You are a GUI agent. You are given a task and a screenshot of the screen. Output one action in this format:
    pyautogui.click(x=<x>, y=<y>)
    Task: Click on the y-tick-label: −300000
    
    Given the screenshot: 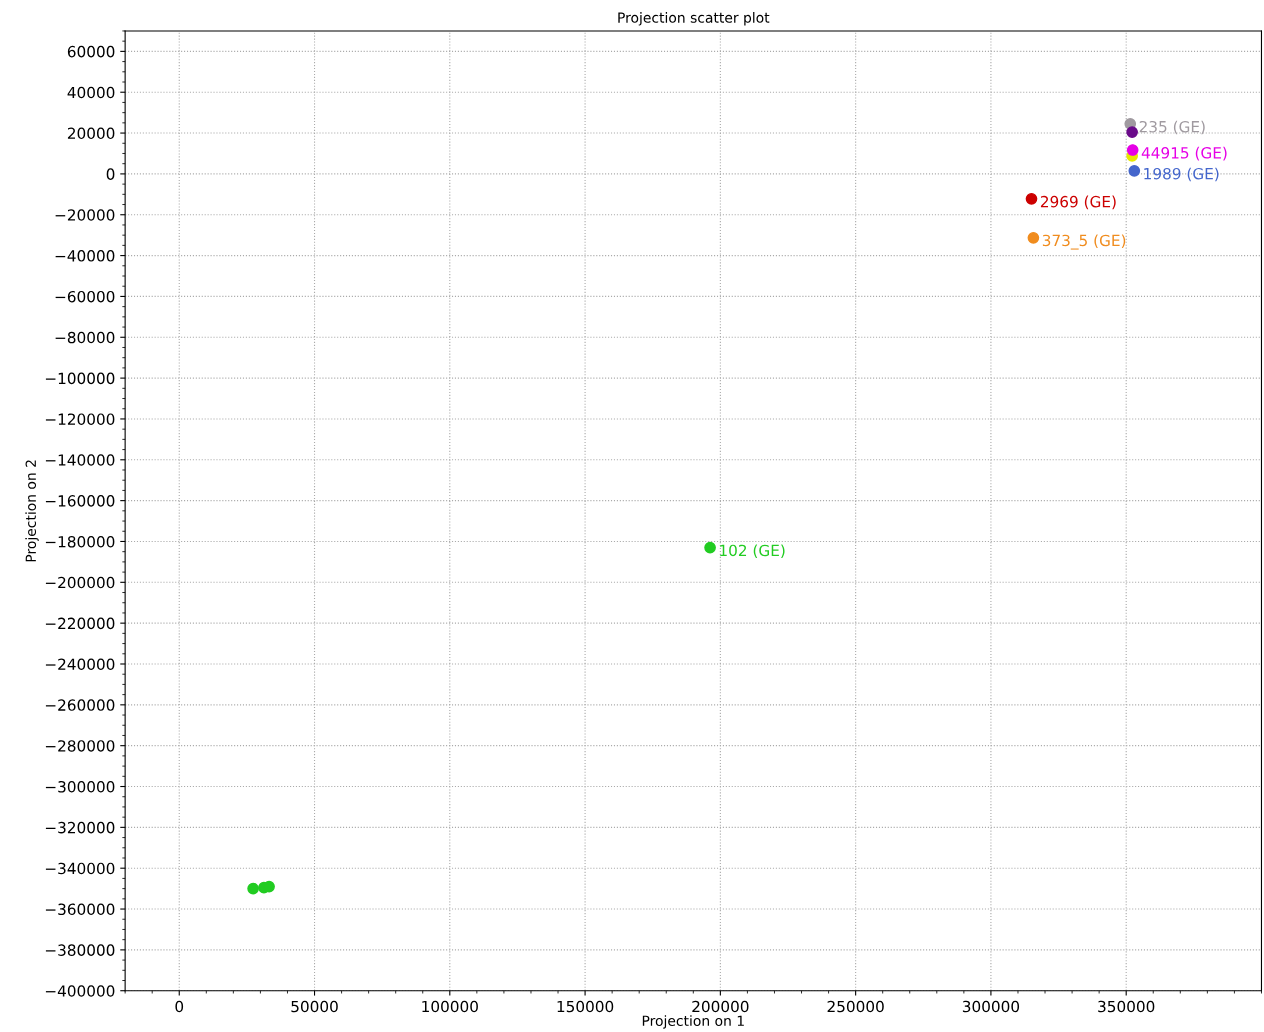 What is the action you would take?
    pyautogui.click(x=80, y=786)
    